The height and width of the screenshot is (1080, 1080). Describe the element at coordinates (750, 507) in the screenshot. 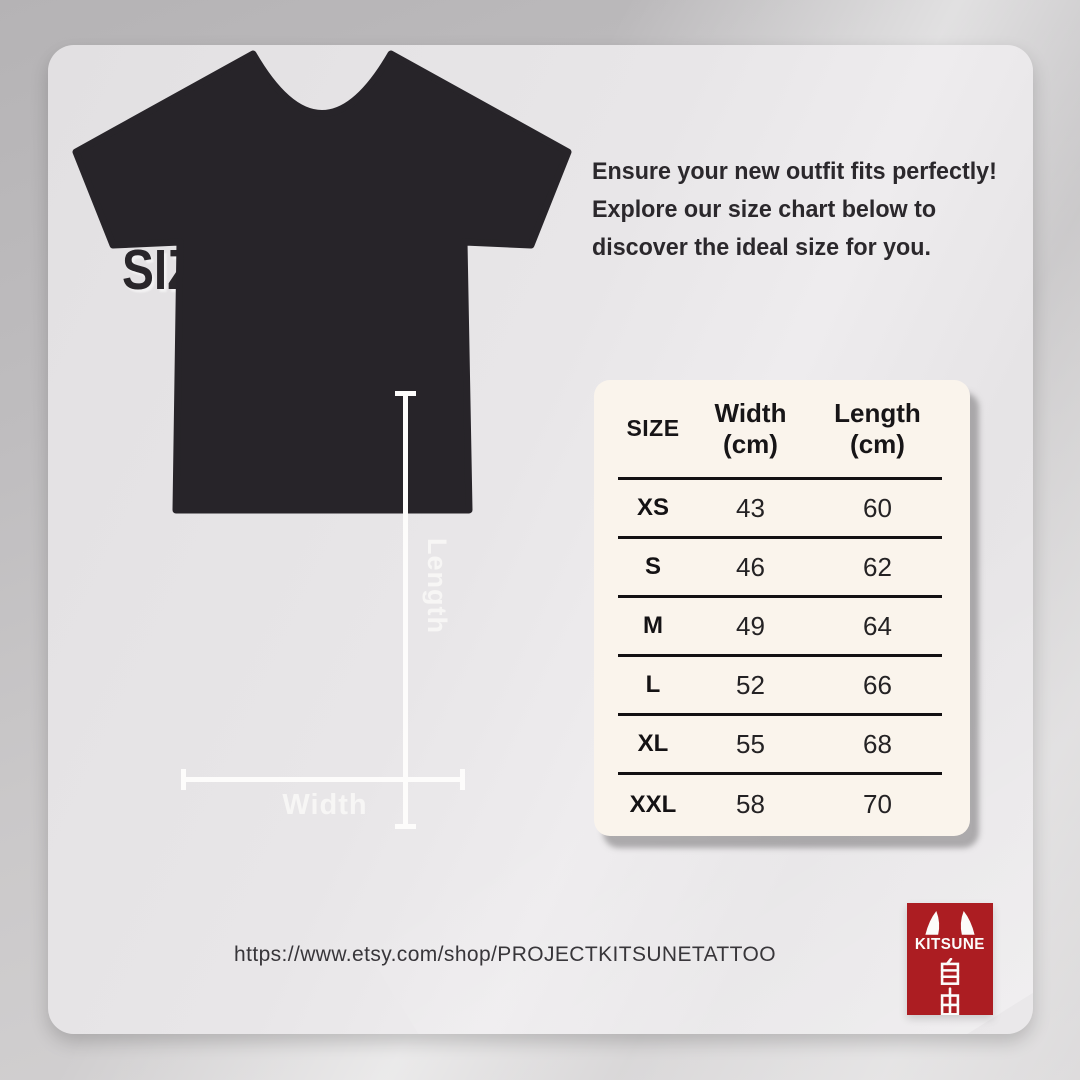

I see `width-cell: 43` at that location.